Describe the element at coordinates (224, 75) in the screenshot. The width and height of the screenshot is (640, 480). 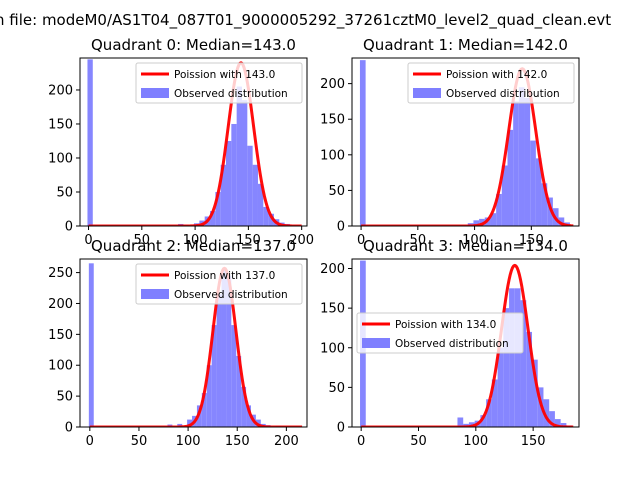
I see `legend-fit-label: Poission with 143.0` at that location.